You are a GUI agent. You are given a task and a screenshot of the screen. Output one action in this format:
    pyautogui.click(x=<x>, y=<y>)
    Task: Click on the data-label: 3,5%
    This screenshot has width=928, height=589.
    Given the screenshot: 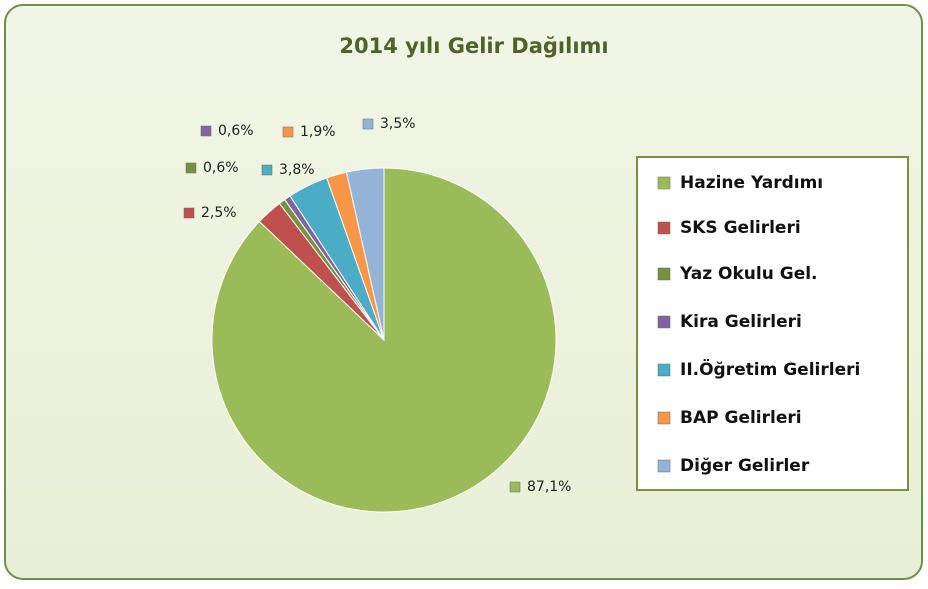 What is the action you would take?
    pyautogui.click(x=398, y=124)
    